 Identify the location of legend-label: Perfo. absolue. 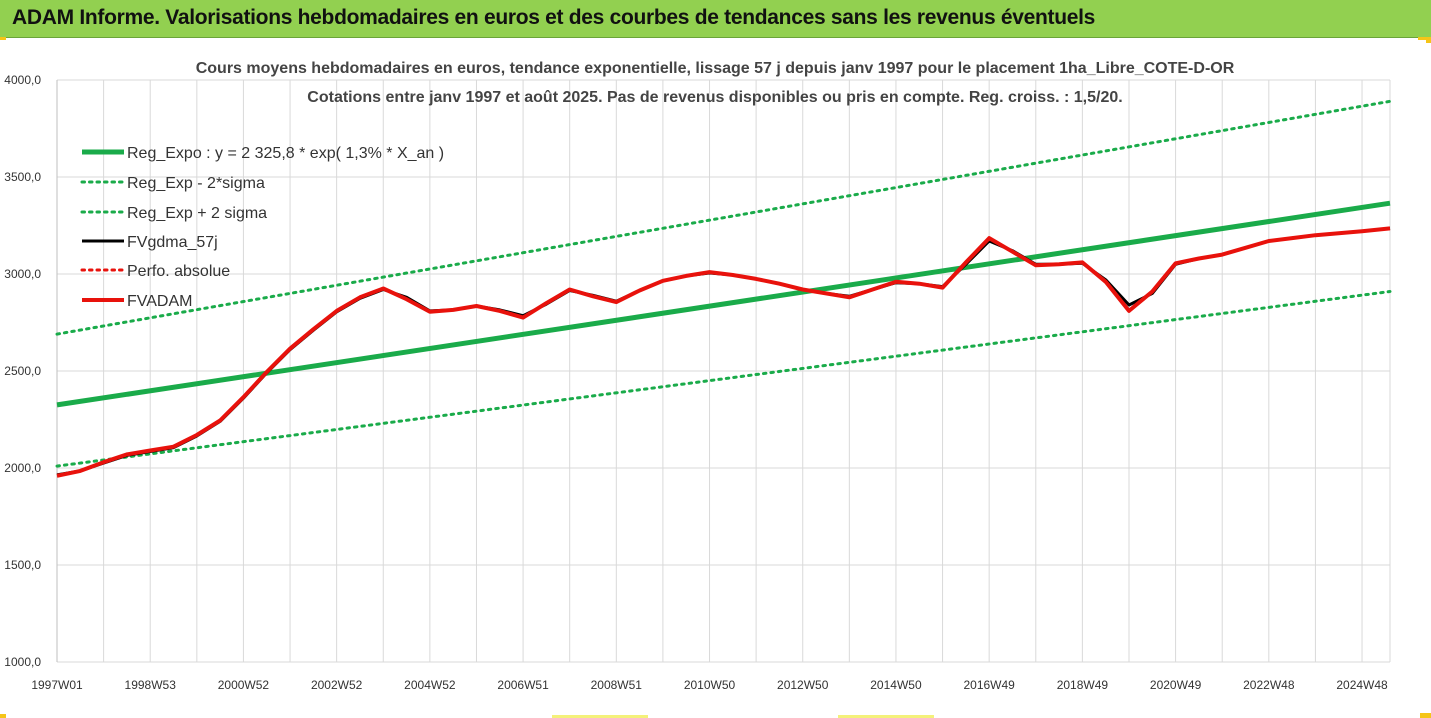
(178, 271).